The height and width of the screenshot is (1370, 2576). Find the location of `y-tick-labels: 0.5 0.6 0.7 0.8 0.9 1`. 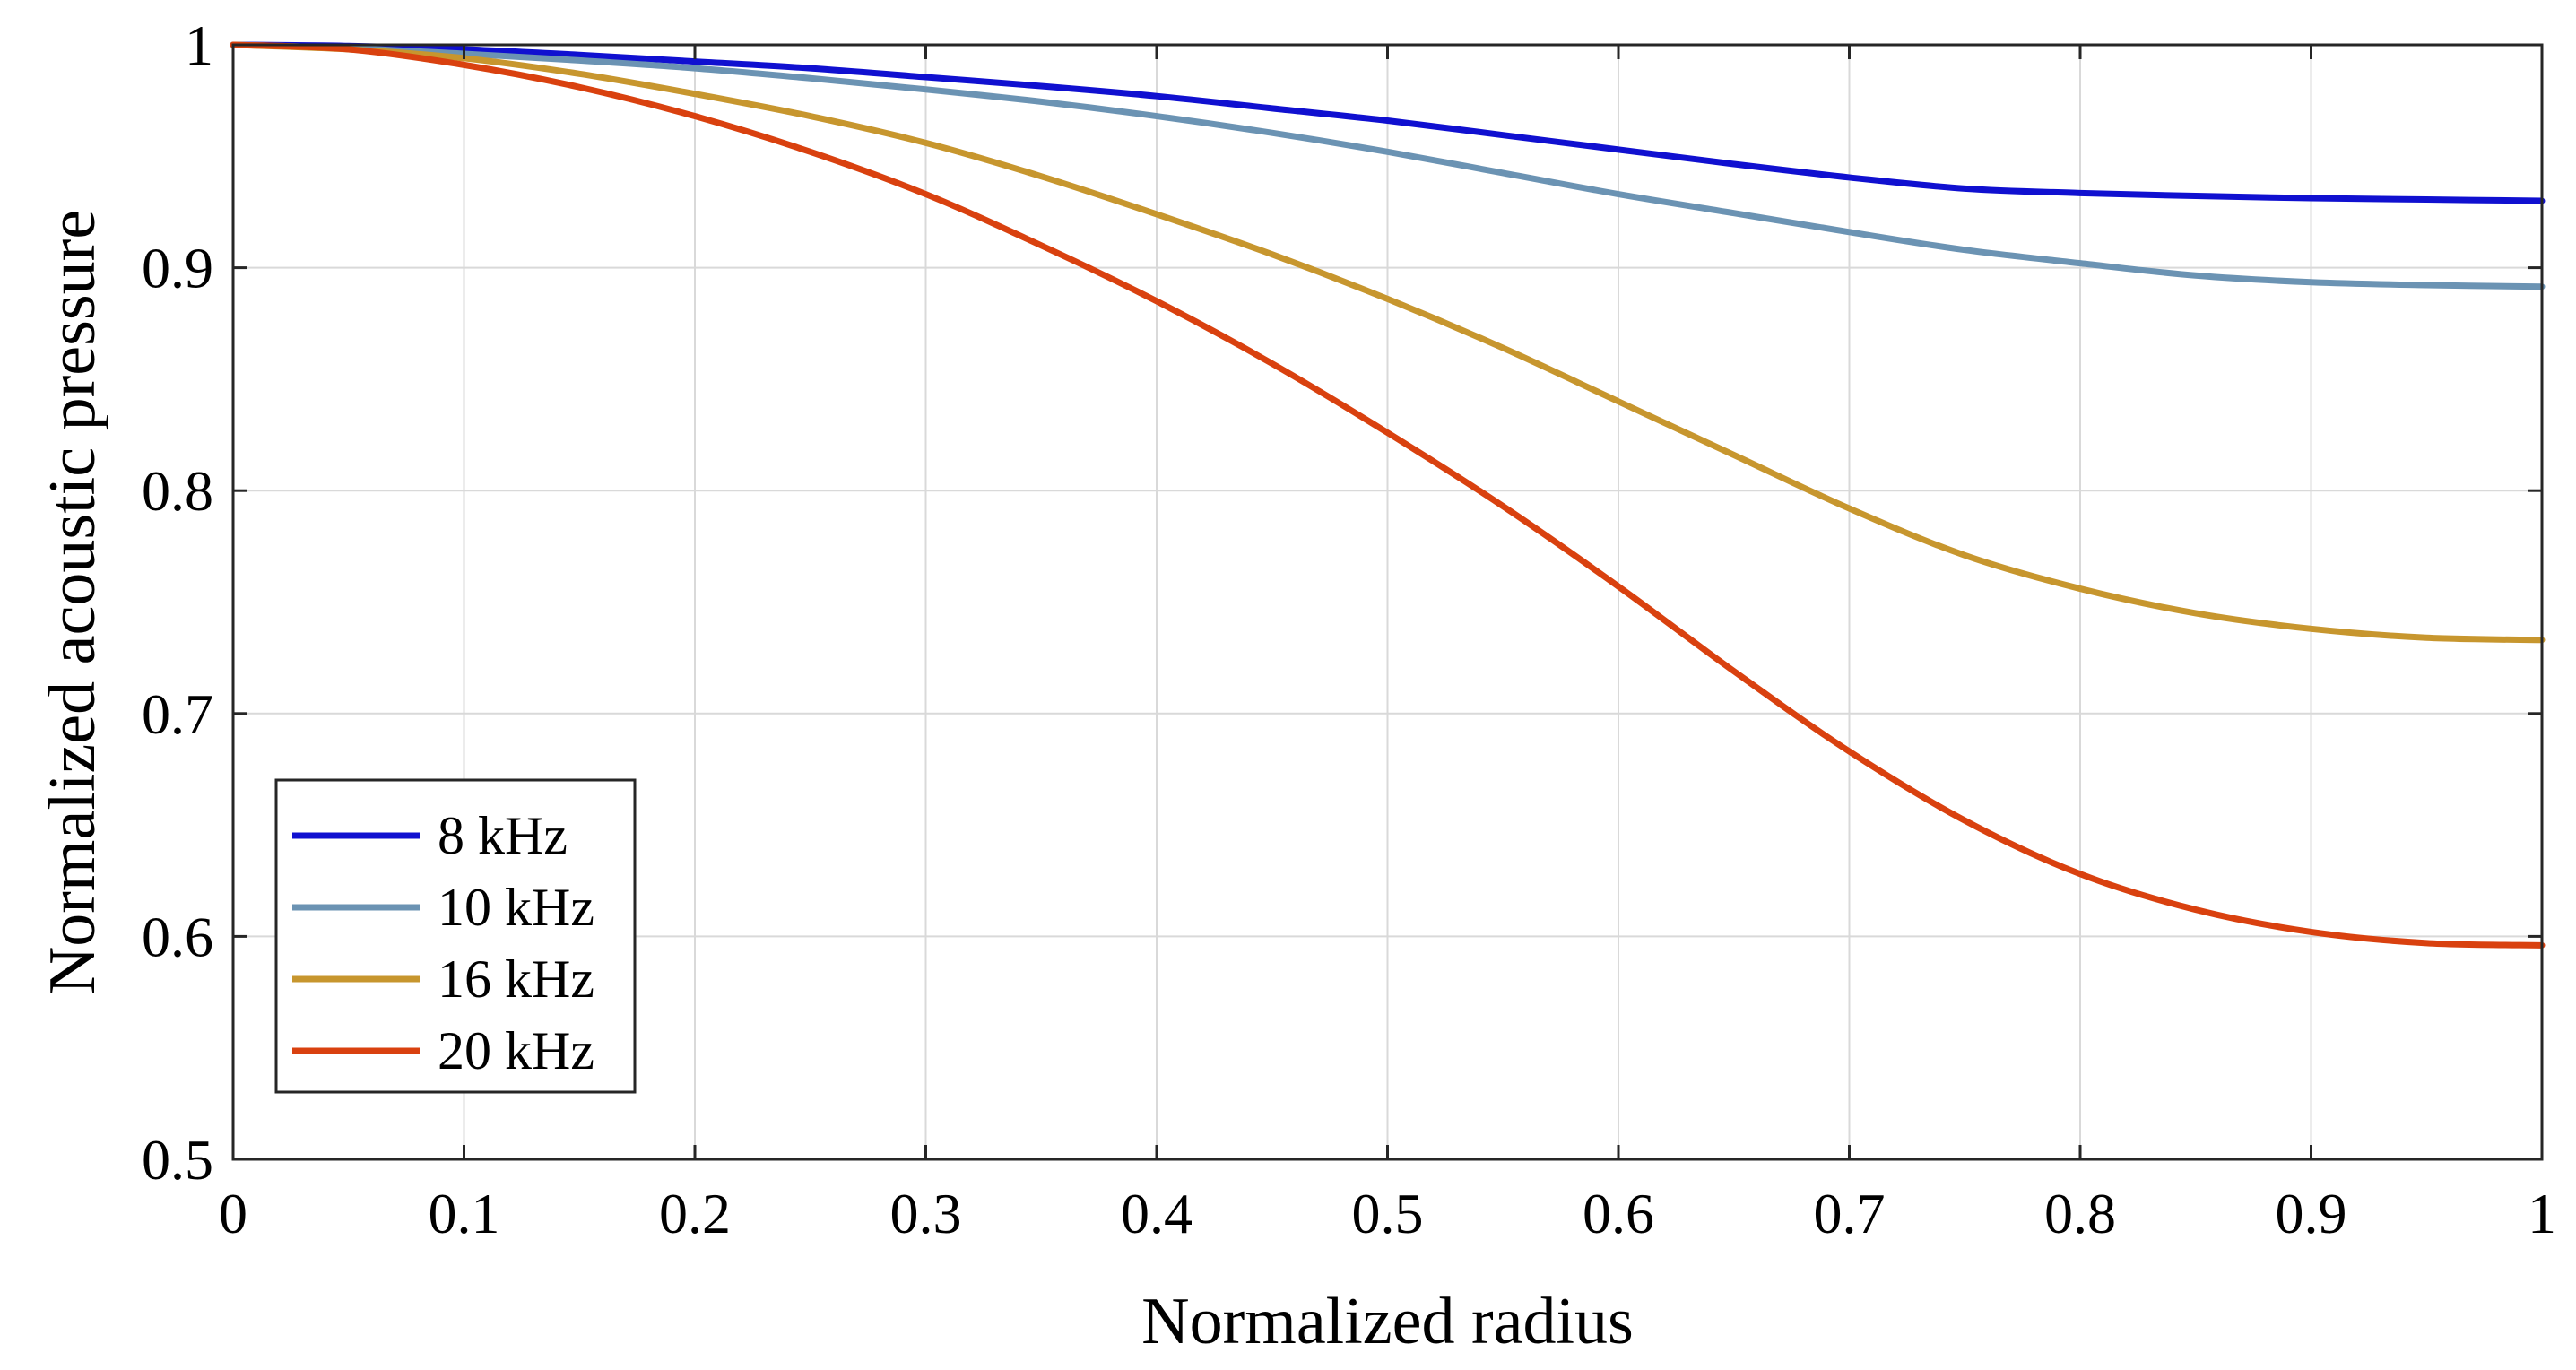

y-tick-labels: 0.5 0.6 0.7 0.8 0.9 1 is located at coordinates (177, 602).